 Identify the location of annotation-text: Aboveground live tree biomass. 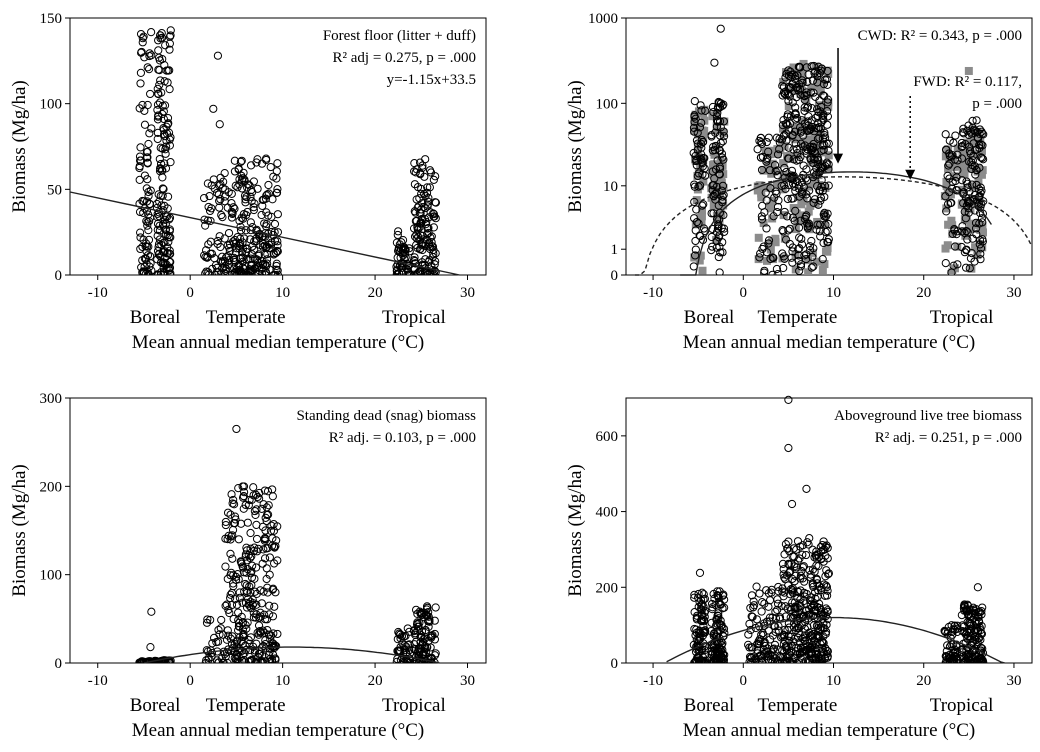
(928, 416).